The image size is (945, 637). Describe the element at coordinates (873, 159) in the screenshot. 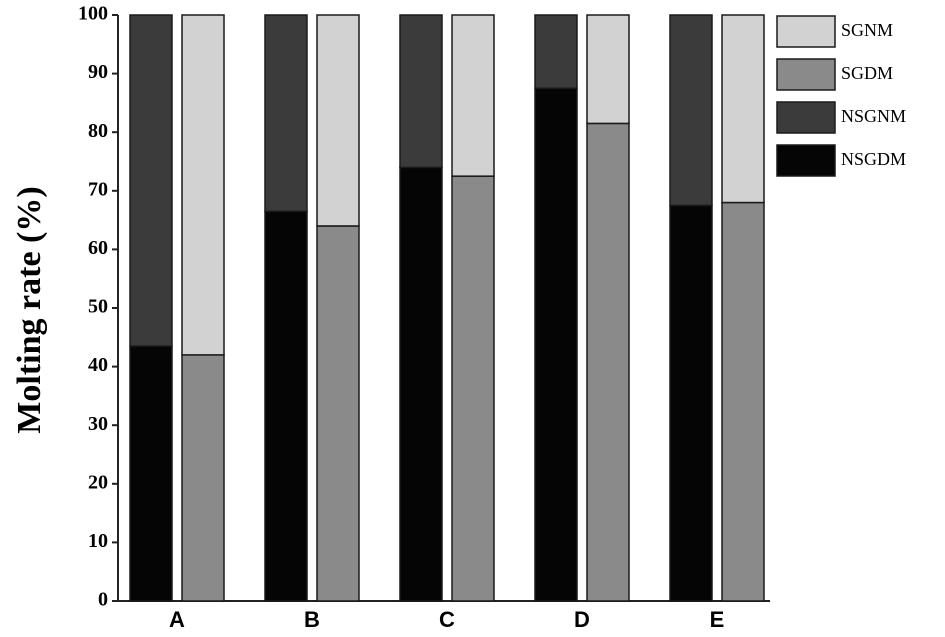

I see `legend-label: NSGDM` at that location.